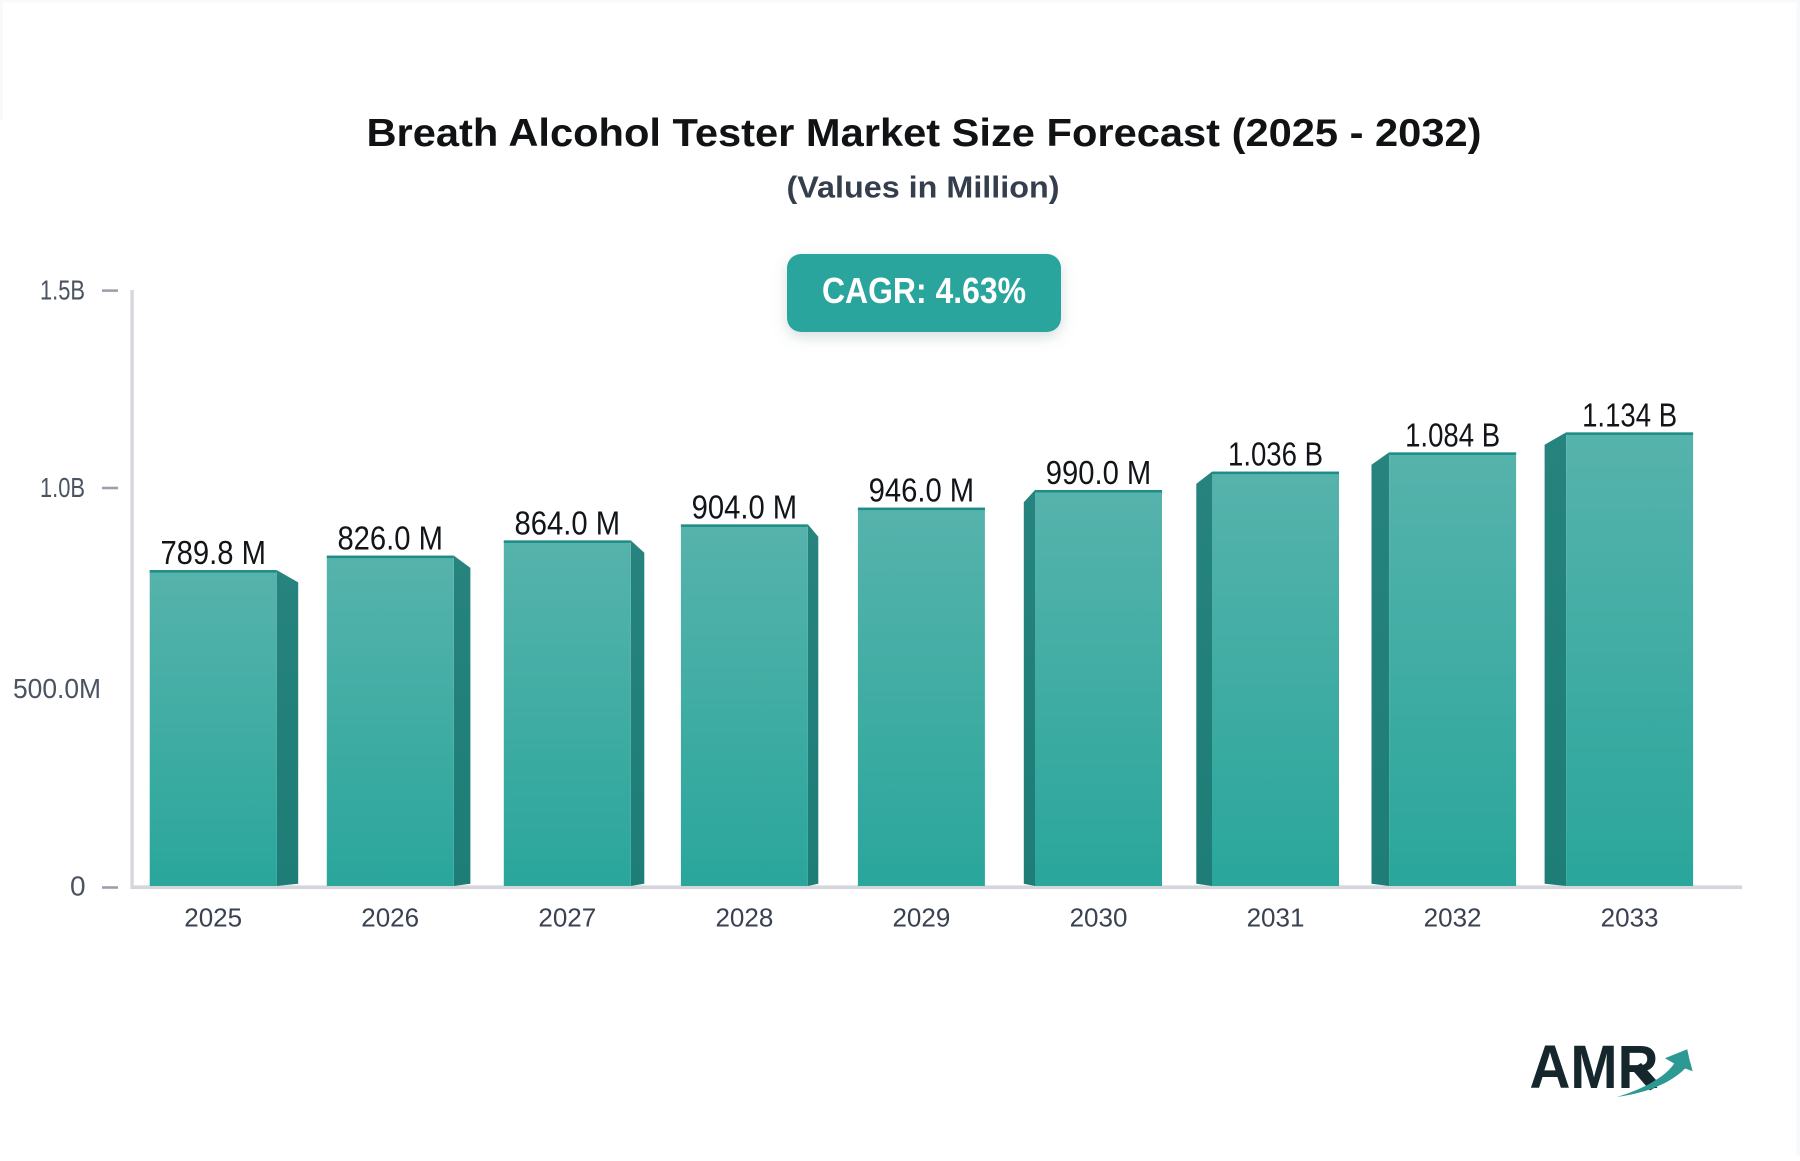  Describe the element at coordinates (213, 552) in the screenshot. I see `svg-text: 789.8 M` at that location.